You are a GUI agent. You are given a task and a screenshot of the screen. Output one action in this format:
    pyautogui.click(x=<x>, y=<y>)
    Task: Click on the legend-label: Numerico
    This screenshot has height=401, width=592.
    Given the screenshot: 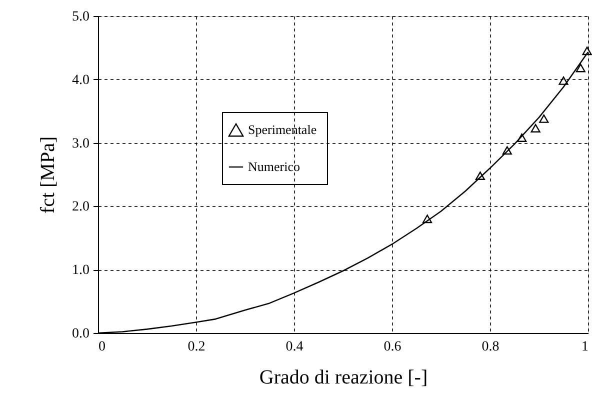 What is the action you would take?
    pyautogui.click(x=274, y=166)
    